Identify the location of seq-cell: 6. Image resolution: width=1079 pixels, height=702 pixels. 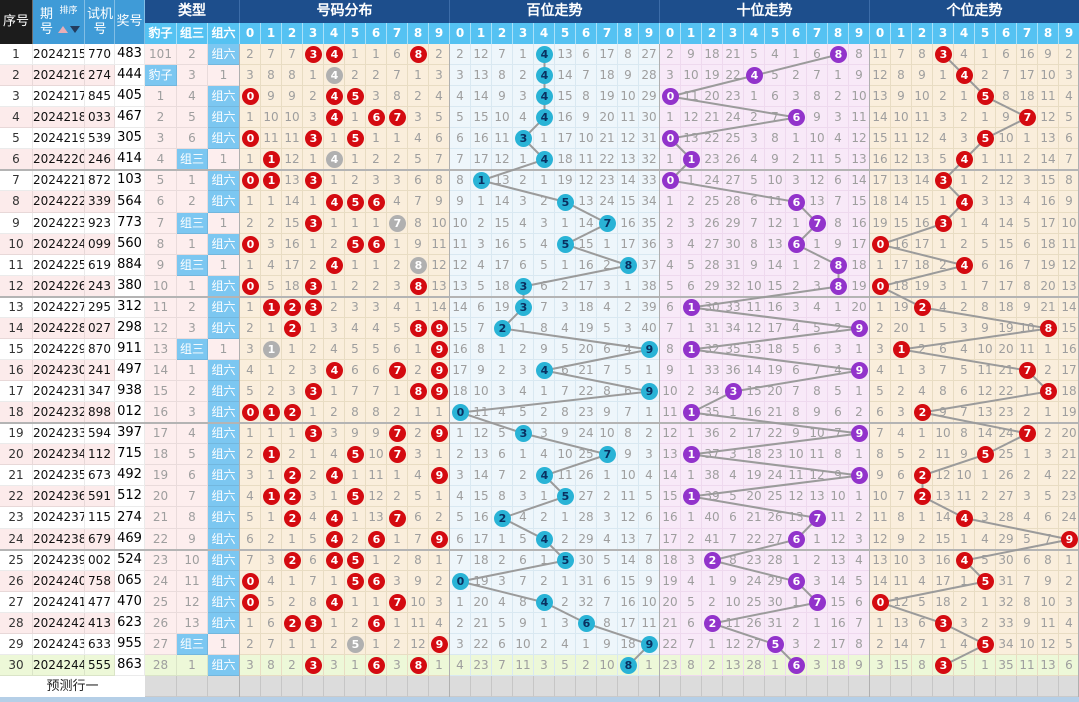
(16, 159).